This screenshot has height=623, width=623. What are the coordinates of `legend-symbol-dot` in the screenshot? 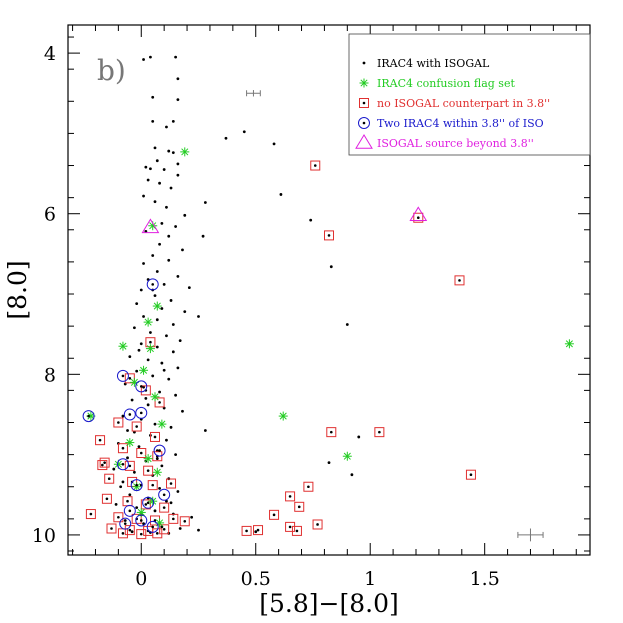 It's located at (364, 63).